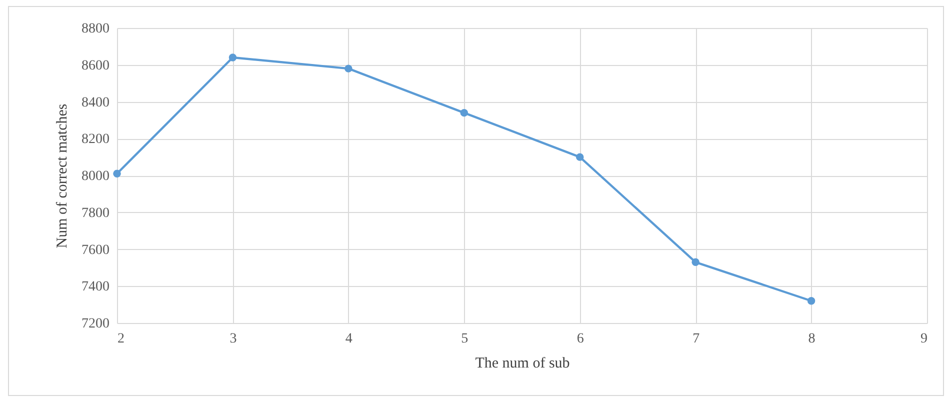 This screenshot has height=400, width=948. What do you see at coordinates (96, 140) in the screenshot?
I see `y-tick-label: 8200` at bounding box center [96, 140].